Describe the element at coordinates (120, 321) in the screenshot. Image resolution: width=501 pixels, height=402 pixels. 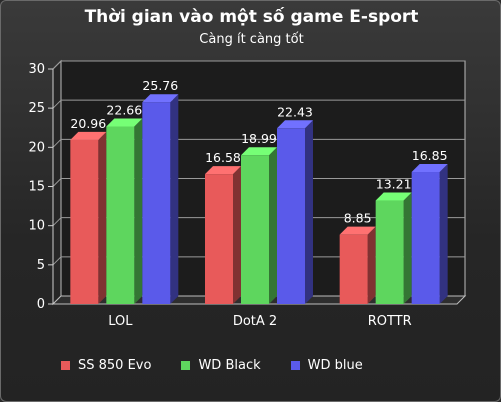
I see `x-tick-label: LOL` at that location.